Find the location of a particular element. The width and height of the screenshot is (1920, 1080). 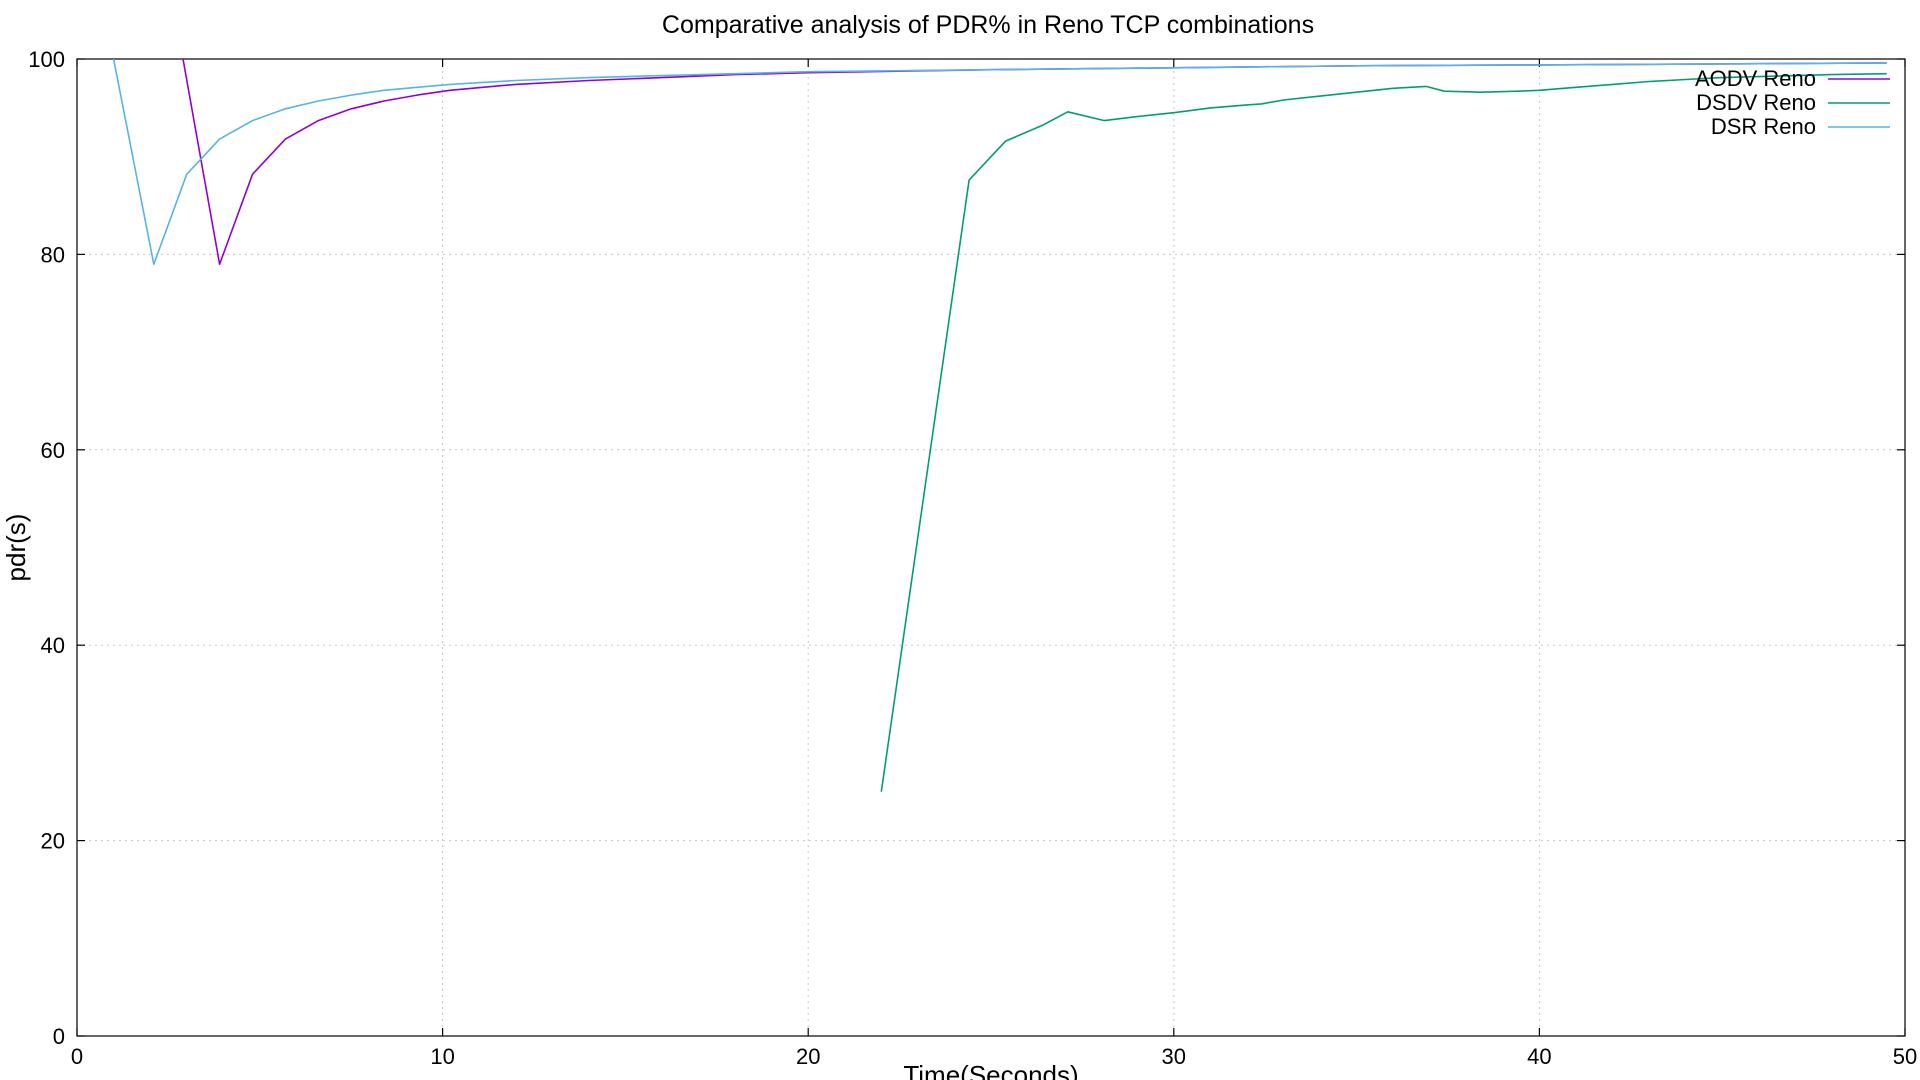

x-tick-label: 10 is located at coordinates (442, 1056).